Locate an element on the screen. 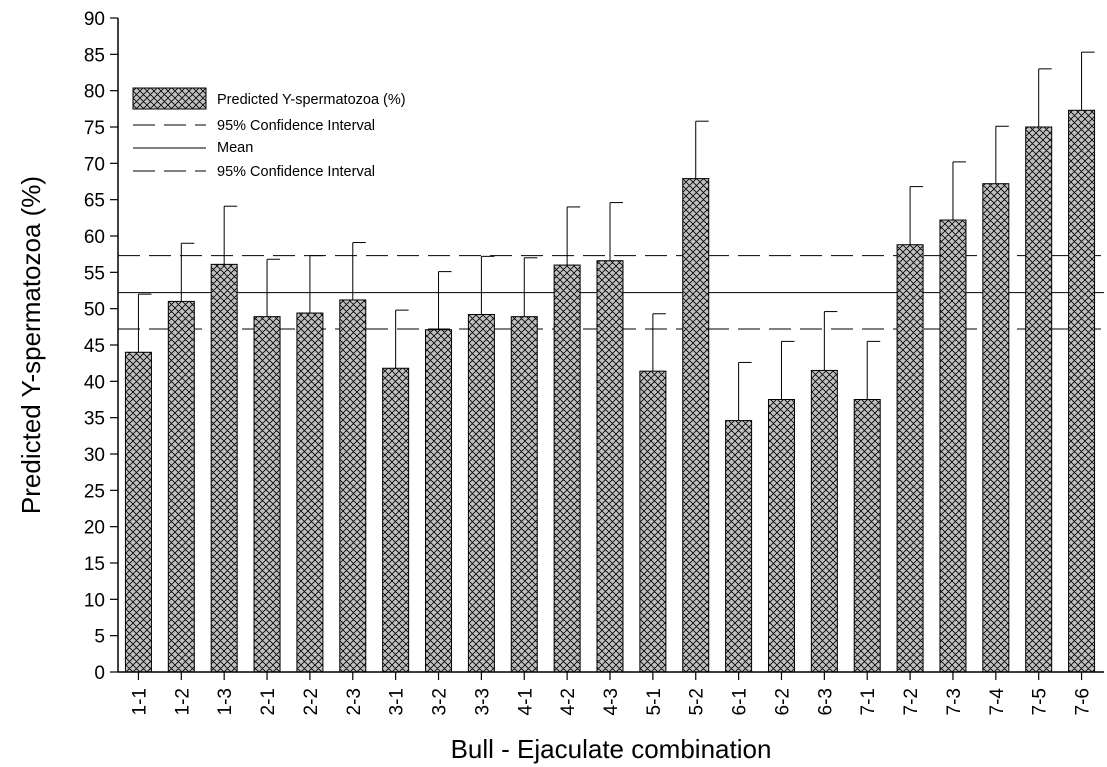  y-tick-label: 55 is located at coordinates (94, 273).